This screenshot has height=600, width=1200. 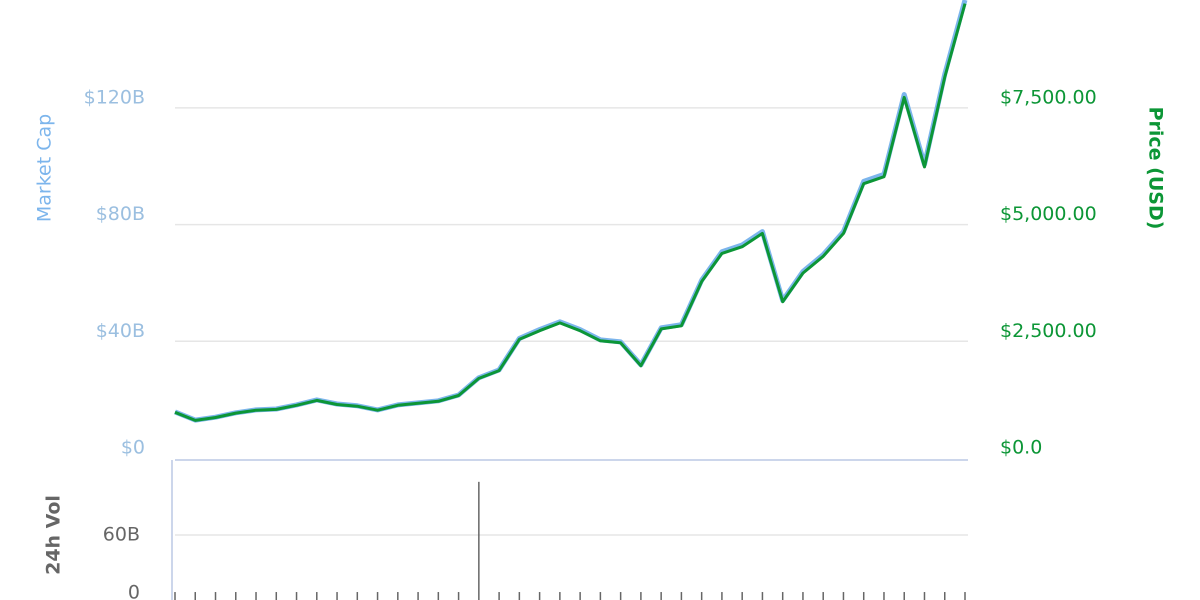 What do you see at coordinates (134, 591) in the screenshot?
I see `volume-tick-label: 0` at bounding box center [134, 591].